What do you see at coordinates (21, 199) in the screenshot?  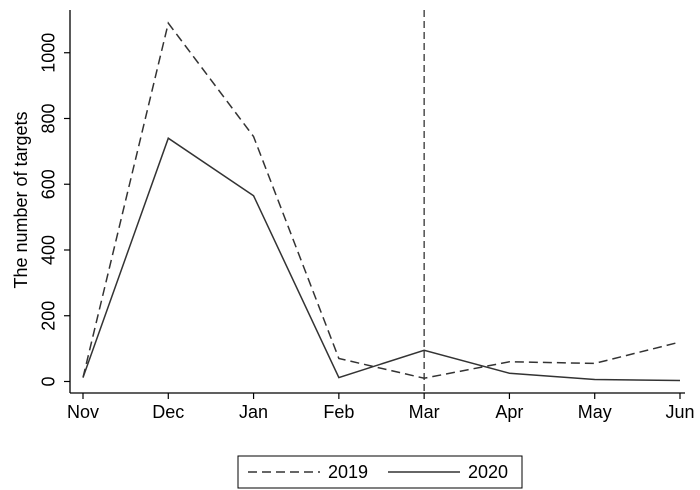 I see `y-axis-title: The number of targets` at bounding box center [21, 199].